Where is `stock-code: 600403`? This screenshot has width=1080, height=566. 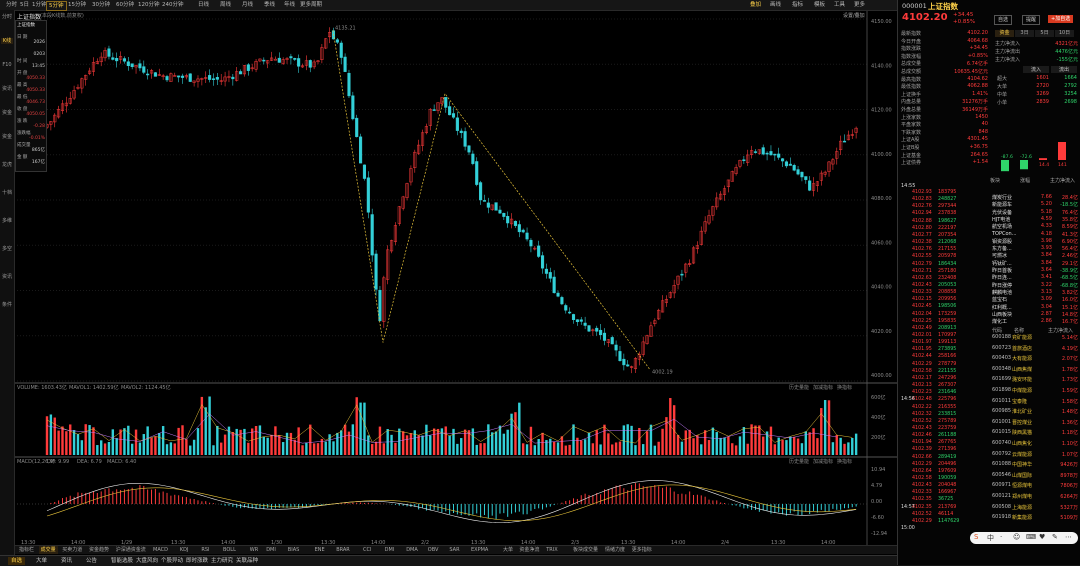
stock-code: 600403 is located at coordinates (1002, 358).